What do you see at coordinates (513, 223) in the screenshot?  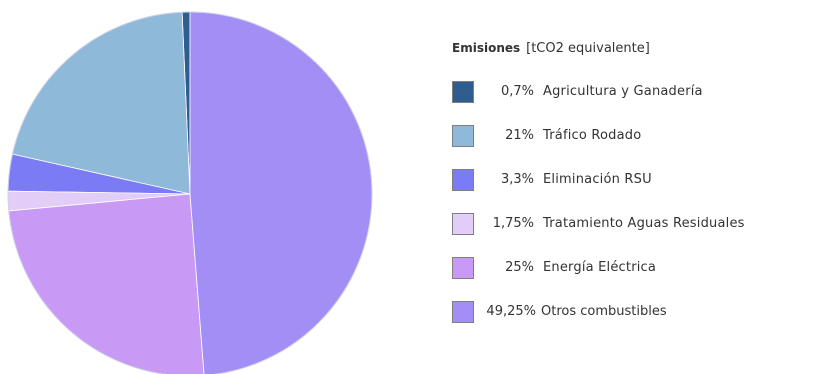 I see `legend-percent: 1,75%` at bounding box center [513, 223].